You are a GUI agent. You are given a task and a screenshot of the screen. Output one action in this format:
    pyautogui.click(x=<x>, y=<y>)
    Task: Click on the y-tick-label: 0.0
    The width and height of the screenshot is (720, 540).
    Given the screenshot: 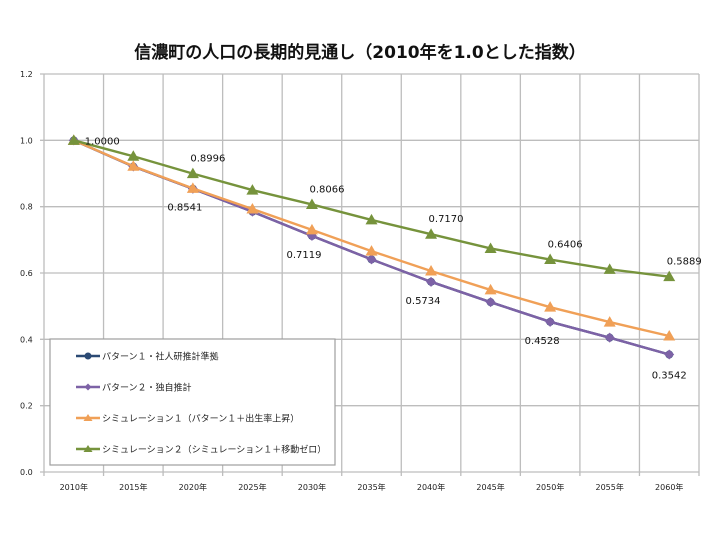 What is the action you would take?
    pyautogui.click(x=26, y=472)
    